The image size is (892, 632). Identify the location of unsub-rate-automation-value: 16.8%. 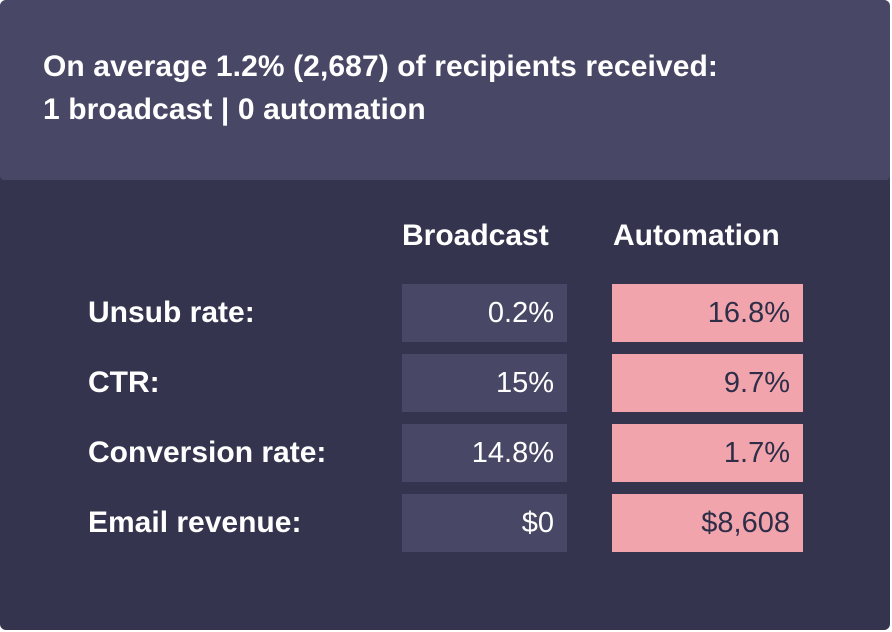
(707, 313).